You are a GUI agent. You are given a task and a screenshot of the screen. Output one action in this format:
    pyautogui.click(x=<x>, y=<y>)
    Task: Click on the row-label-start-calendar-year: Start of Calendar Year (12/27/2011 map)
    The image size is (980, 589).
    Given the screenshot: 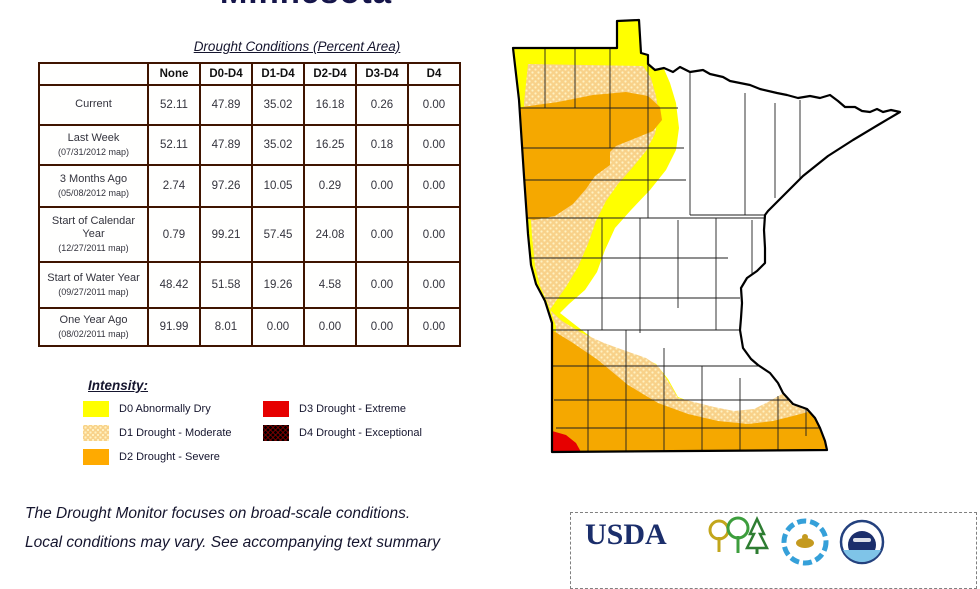 What is the action you would take?
    pyautogui.click(x=93, y=234)
    